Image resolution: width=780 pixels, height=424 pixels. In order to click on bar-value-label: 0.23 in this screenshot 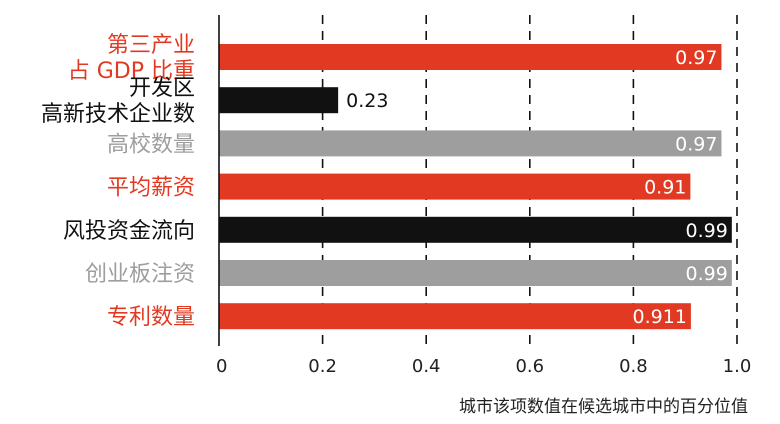, I will do `click(367, 101)`.